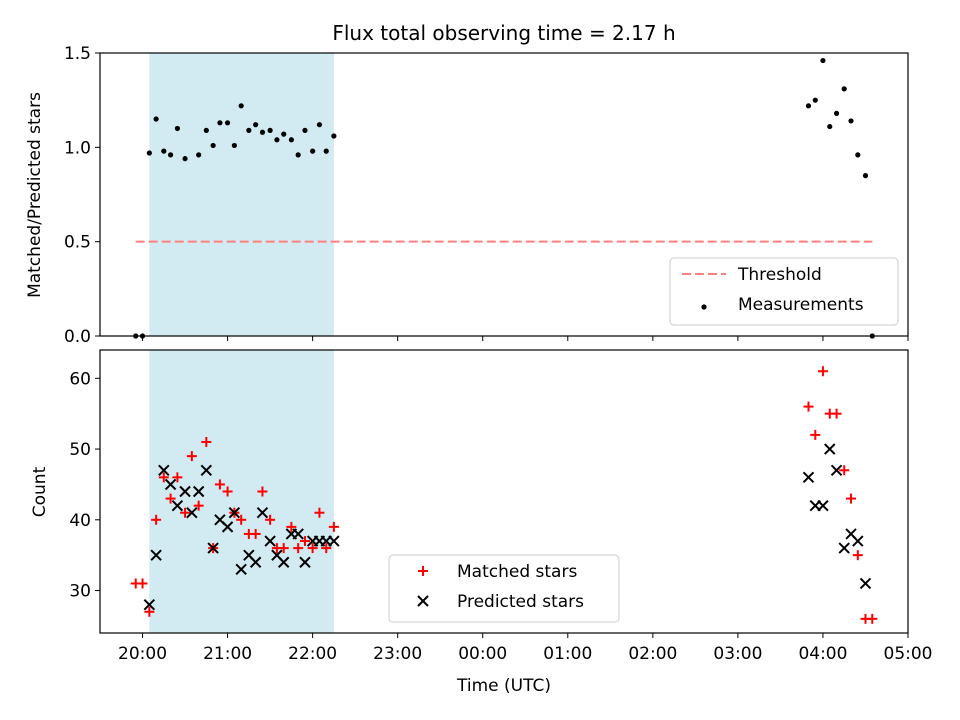  Describe the element at coordinates (241, 194) in the screenshot. I see `top-shaded-span` at that location.